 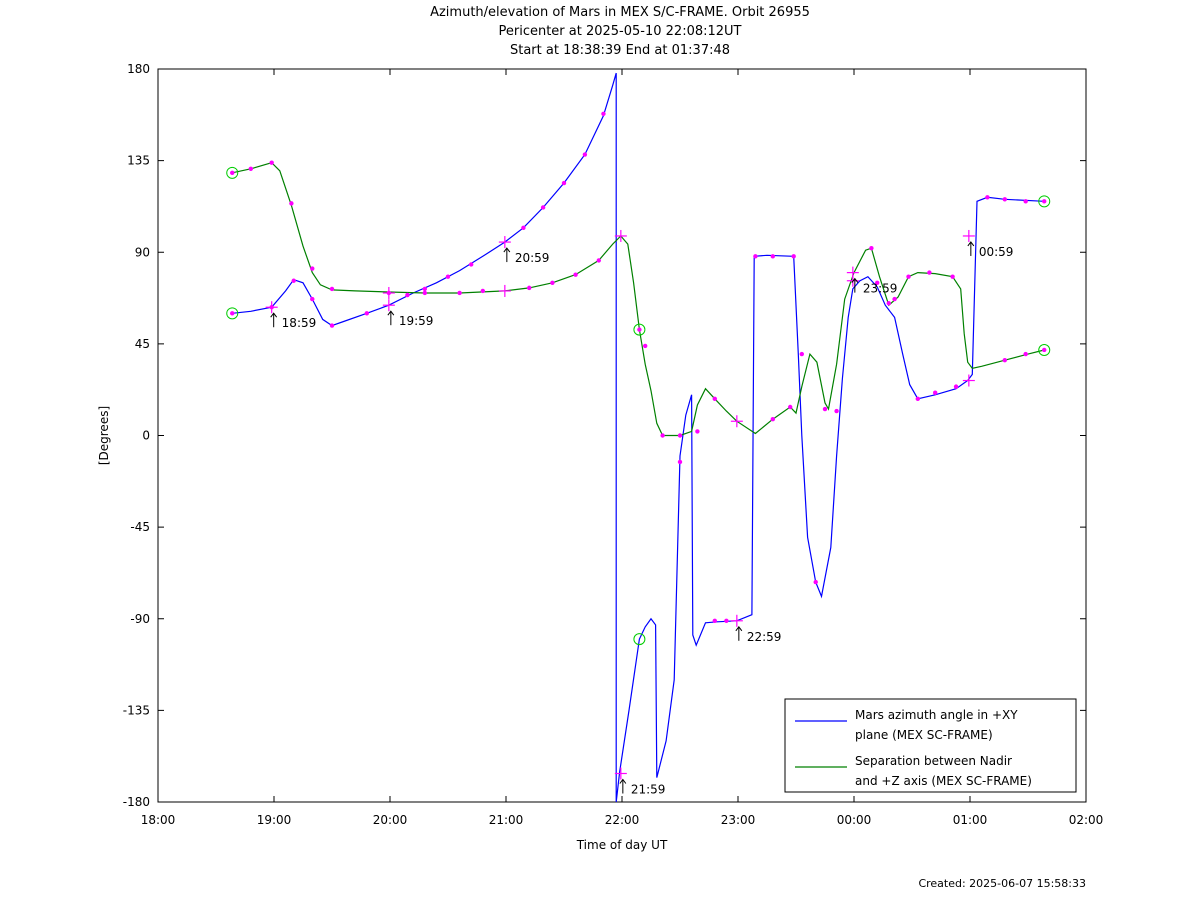 What do you see at coordinates (1086, 820) in the screenshot?
I see `x-tick-label: 02:00` at bounding box center [1086, 820].